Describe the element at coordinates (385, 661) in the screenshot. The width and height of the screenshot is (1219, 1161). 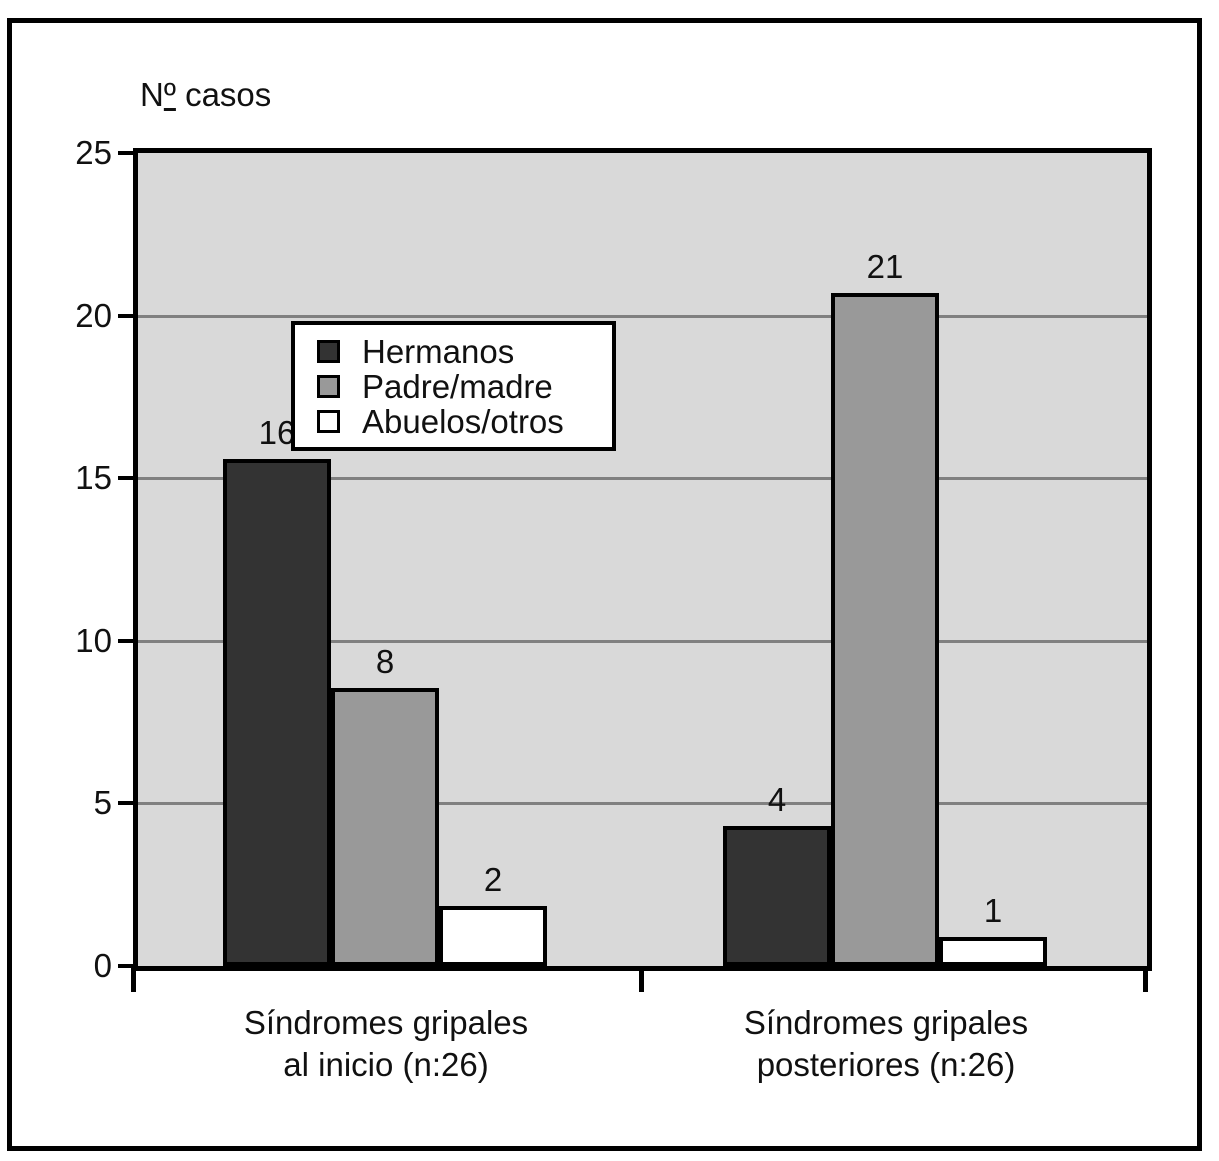
I see `bar-value-label: 8` at that location.